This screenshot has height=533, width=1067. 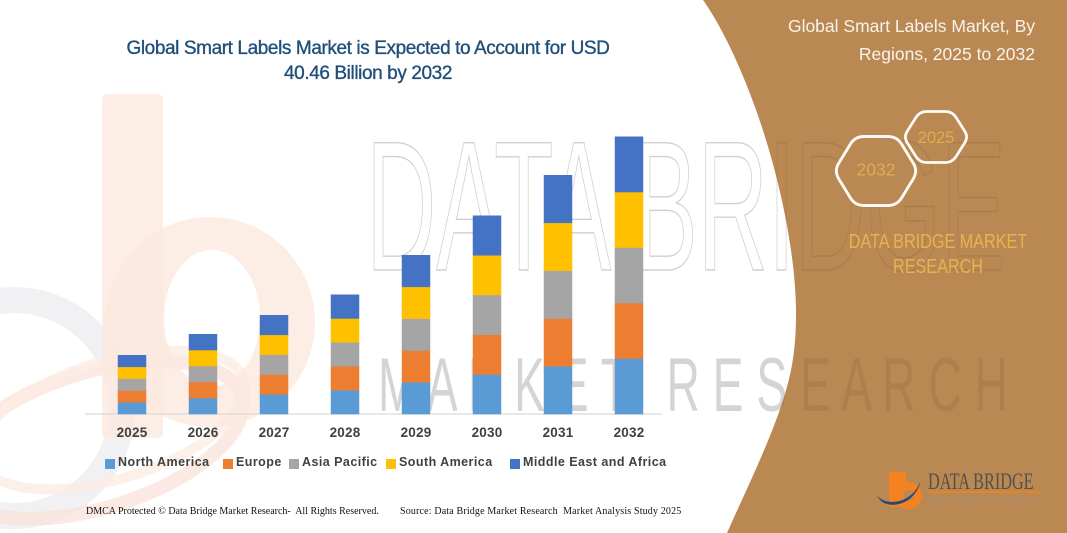 I want to click on svg-text: MARKET RESEARCH REPORTS, so click(x=981, y=501).